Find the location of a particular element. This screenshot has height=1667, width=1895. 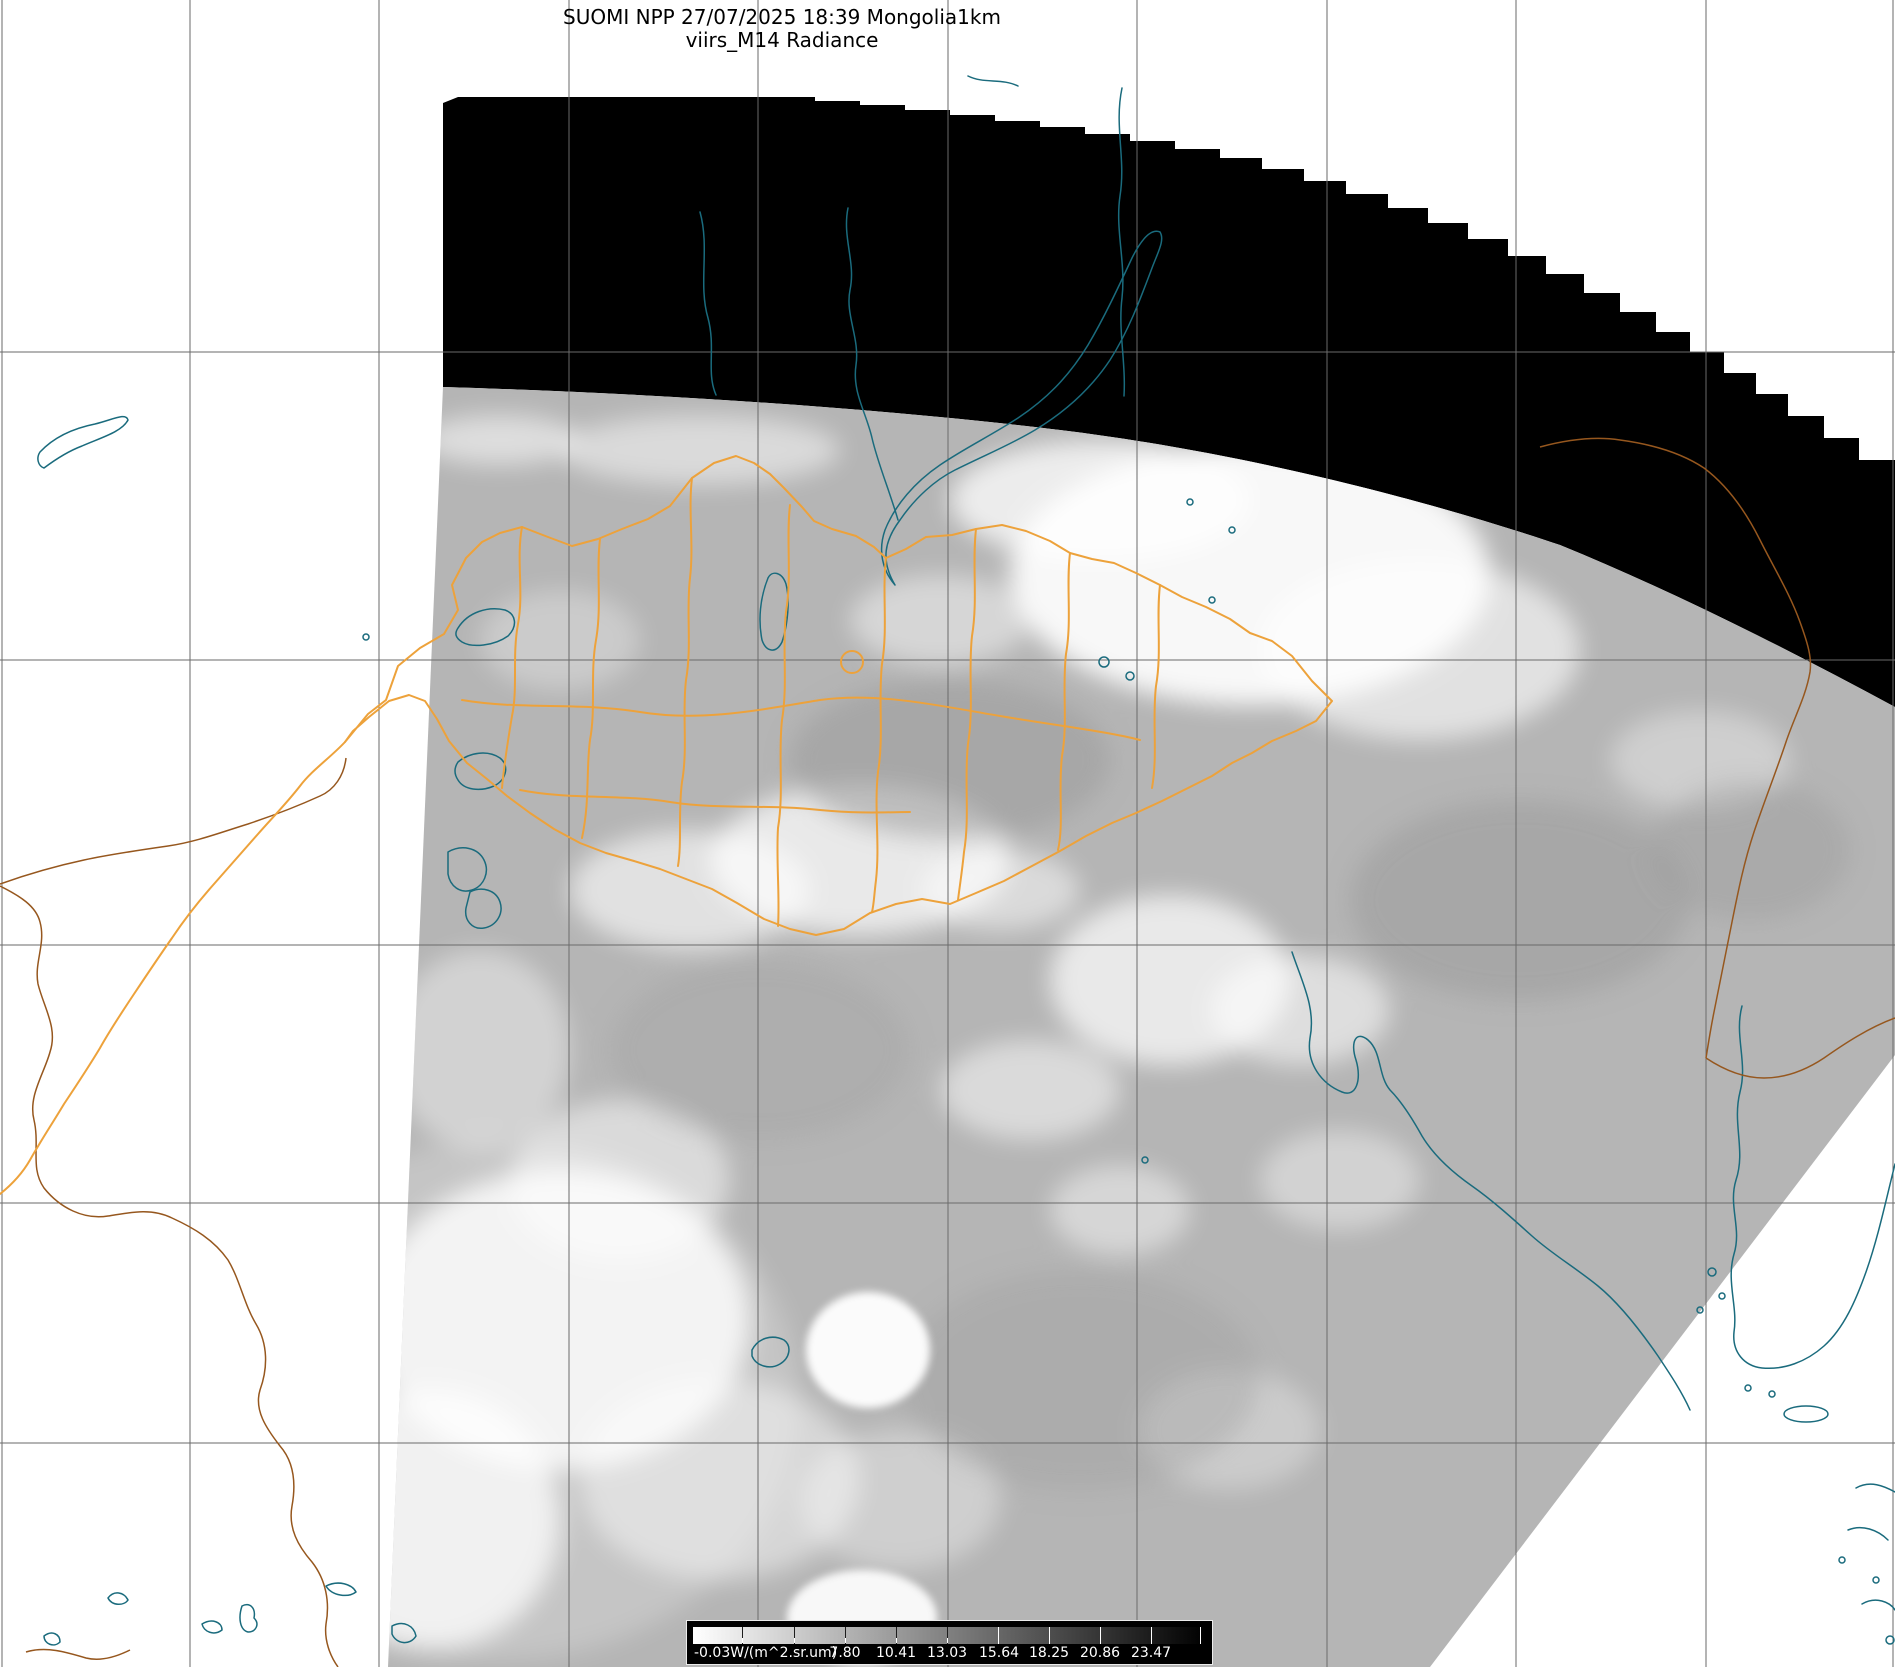

border-west-upper is located at coordinates (173, 821).